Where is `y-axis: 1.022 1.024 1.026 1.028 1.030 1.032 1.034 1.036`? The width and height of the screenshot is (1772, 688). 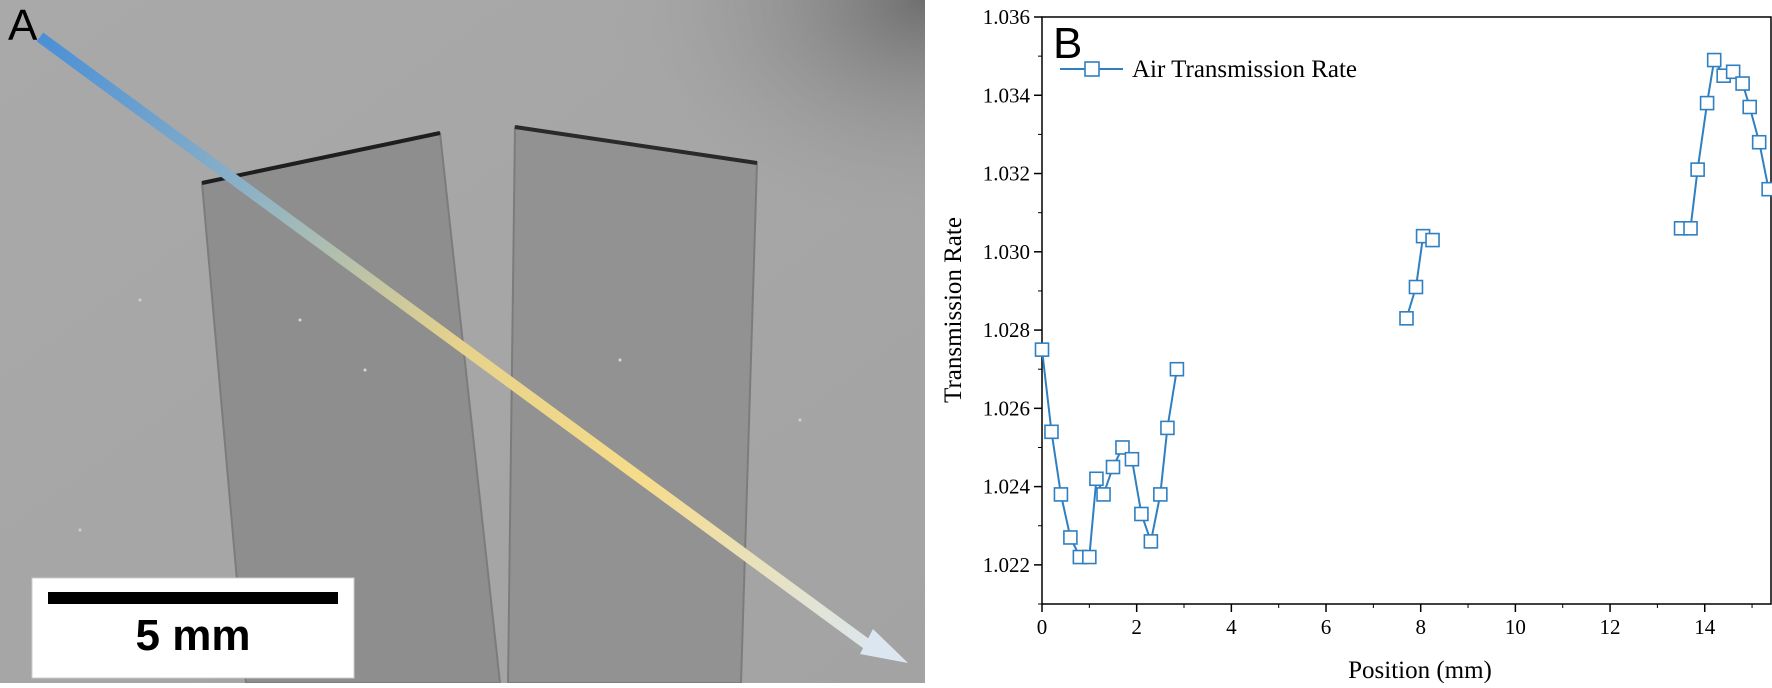 y-axis: 1.022 1.024 1.026 1.028 1.030 1.032 1.034 1.036 is located at coordinates (1012, 304).